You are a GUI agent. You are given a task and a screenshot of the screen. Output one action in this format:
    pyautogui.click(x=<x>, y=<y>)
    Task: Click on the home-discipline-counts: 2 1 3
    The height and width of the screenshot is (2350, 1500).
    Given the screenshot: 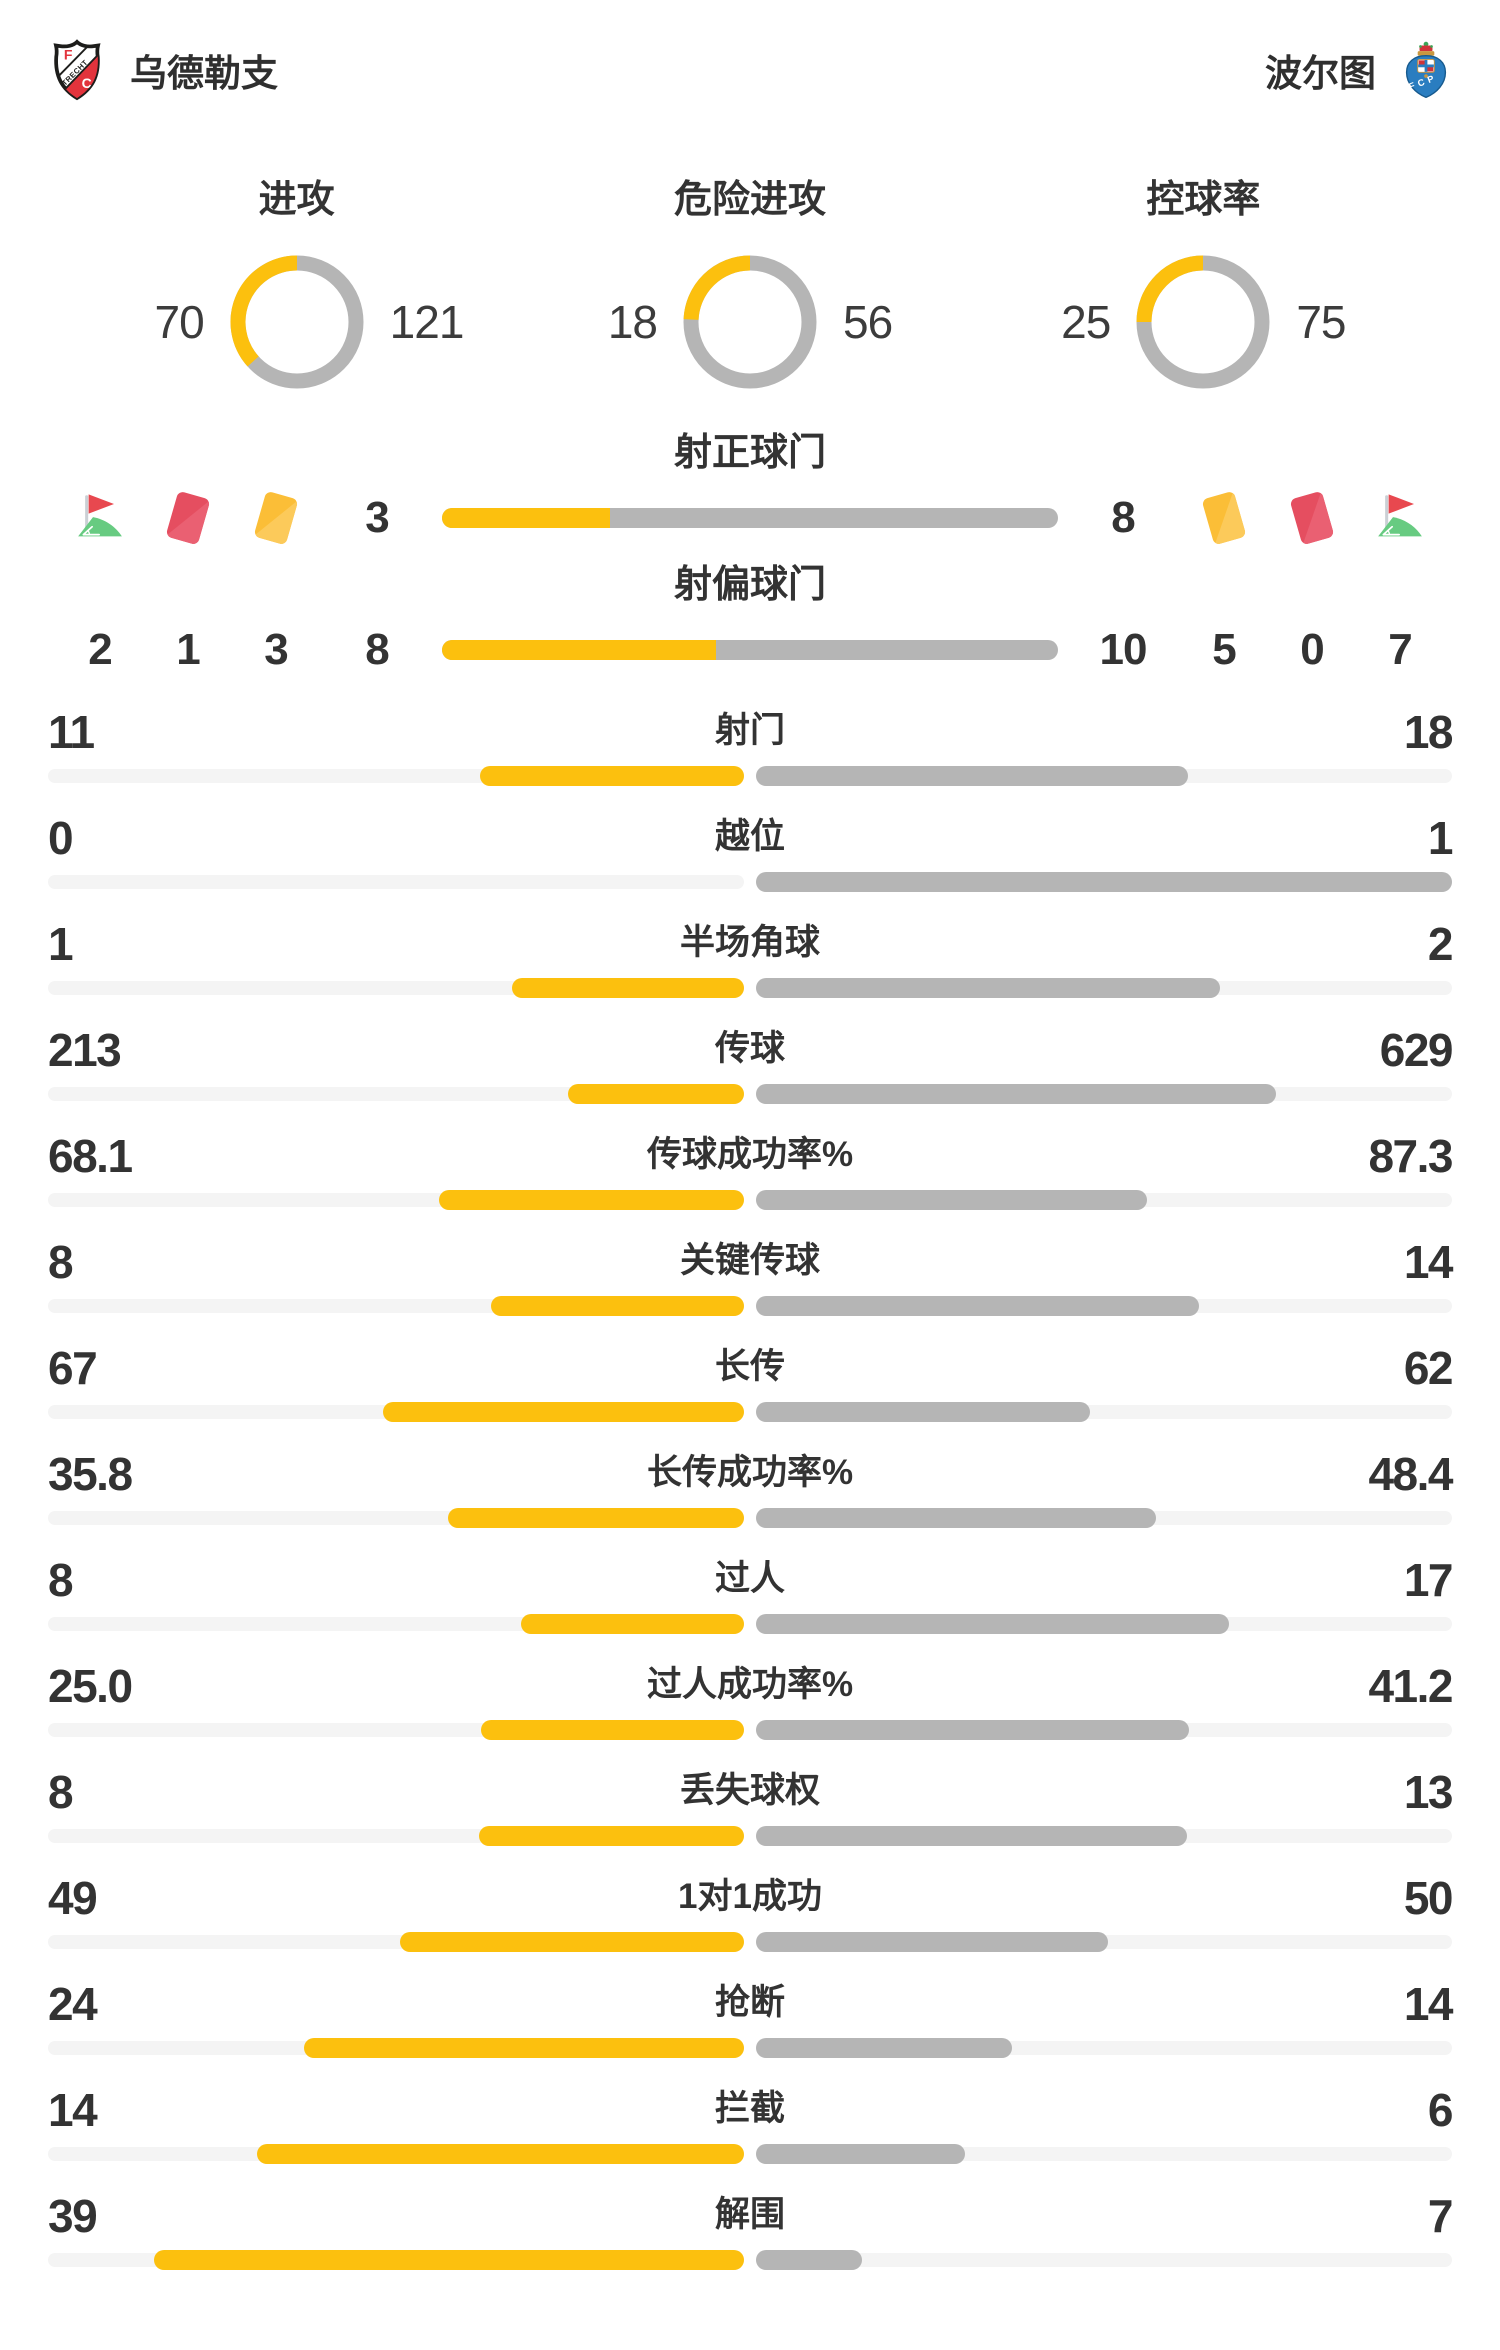 What is the action you would take?
    pyautogui.click(x=184, y=650)
    